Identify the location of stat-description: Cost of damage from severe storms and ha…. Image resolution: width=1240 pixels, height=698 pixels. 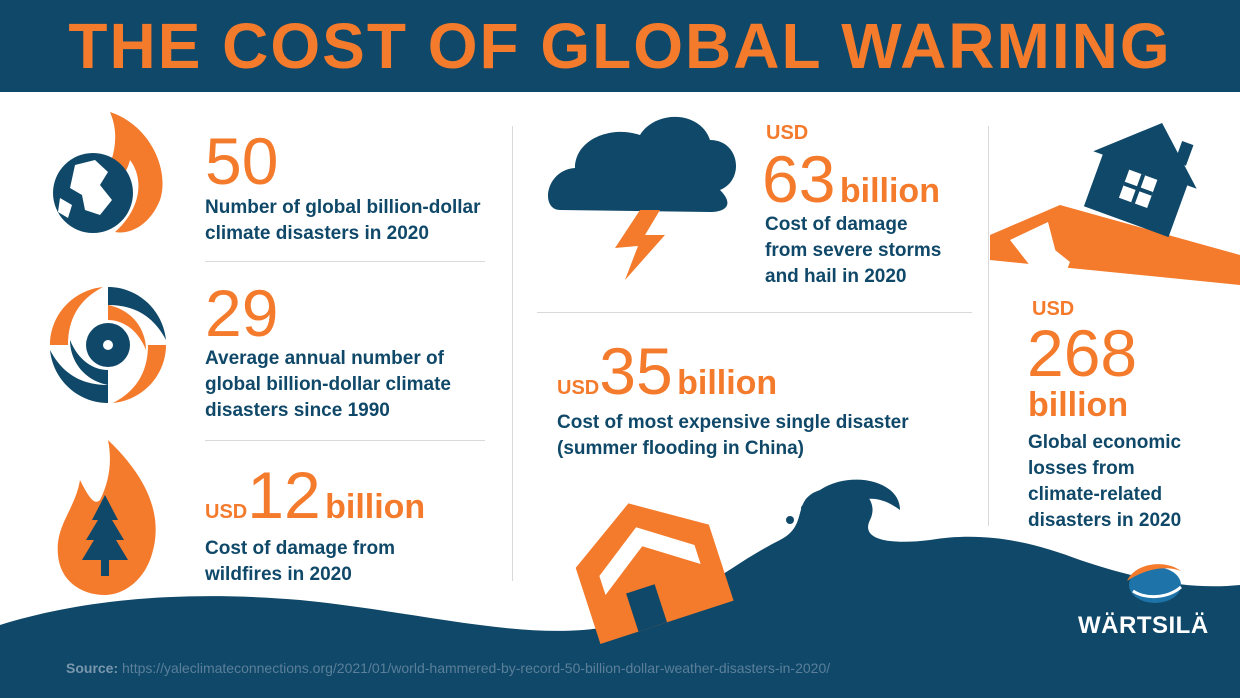
(853, 251).